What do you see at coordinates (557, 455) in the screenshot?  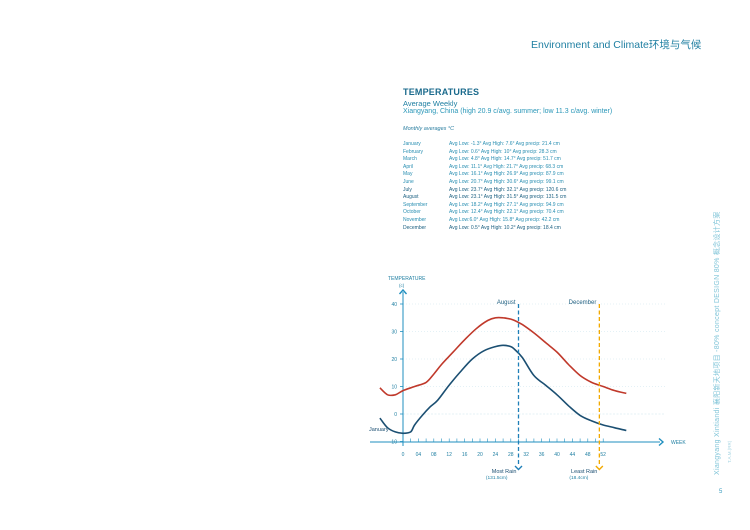 I see `x-tick-label: 40` at bounding box center [557, 455].